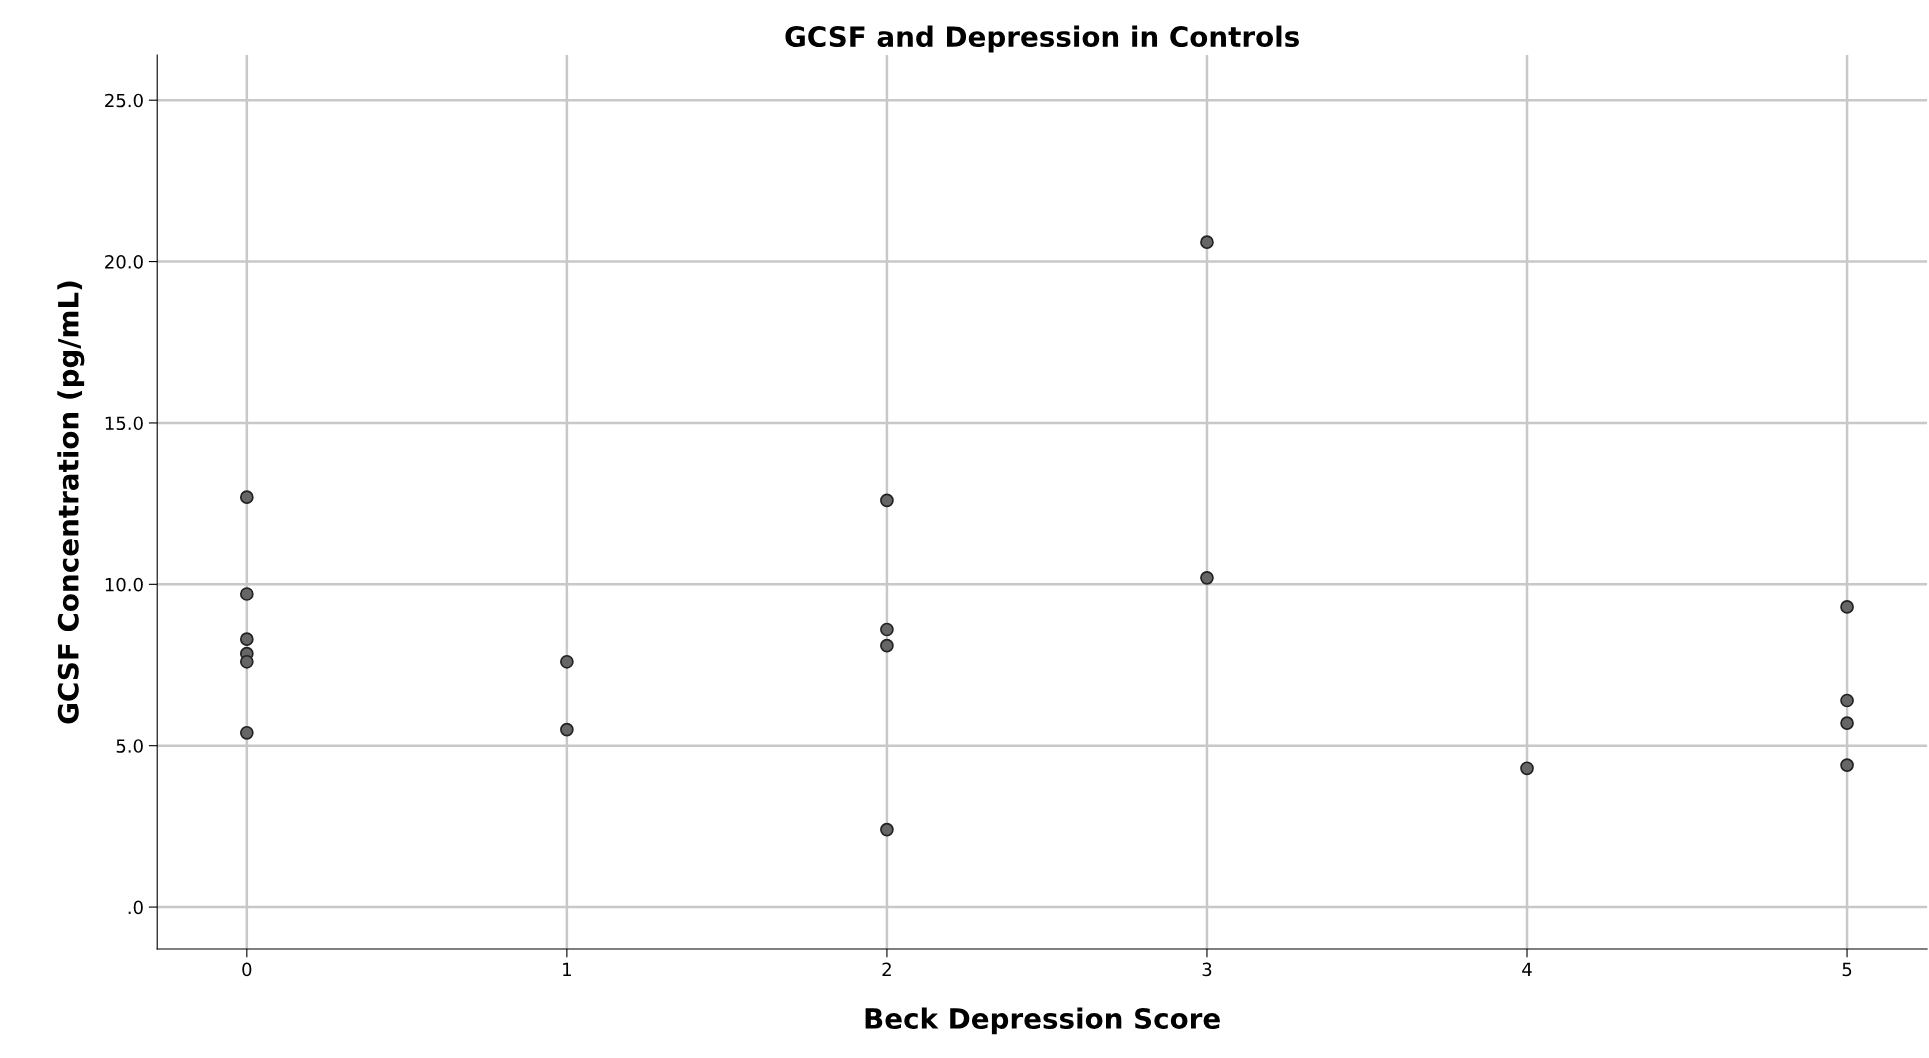 The width and height of the screenshot is (1929, 1058). Describe the element at coordinates (71, 502) in the screenshot. I see `y-axis-title: GCSF Concentration (pg/mL)` at that location.